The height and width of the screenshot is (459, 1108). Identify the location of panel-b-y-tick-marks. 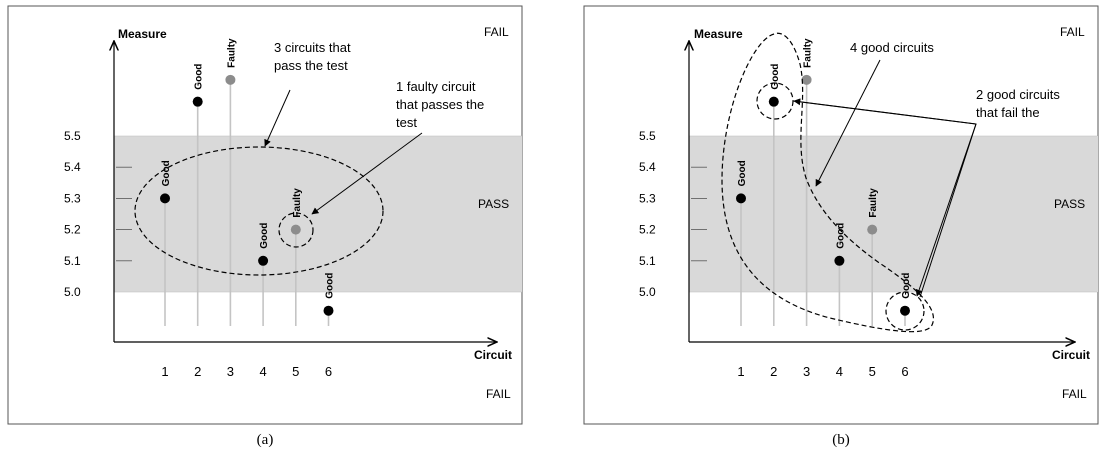
(893, 214).